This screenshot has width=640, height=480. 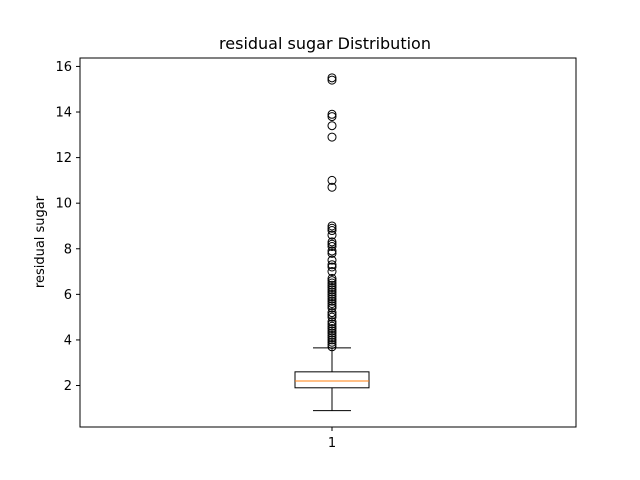 I want to click on x-axis-ticks: 1, so click(x=332, y=439).